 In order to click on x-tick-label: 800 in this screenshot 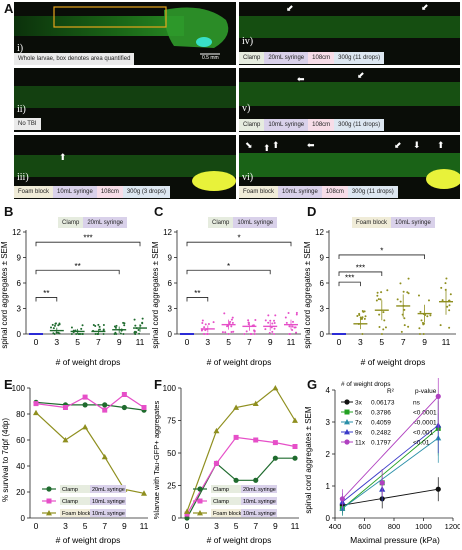, I will do `click(394, 526)`.